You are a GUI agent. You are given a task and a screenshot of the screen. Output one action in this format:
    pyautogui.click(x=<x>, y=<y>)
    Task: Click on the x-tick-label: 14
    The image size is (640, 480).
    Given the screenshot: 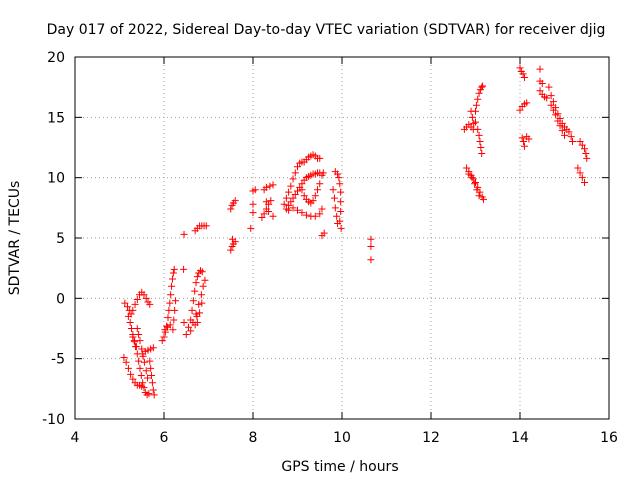 What is the action you would take?
    pyautogui.click(x=520, y=438)
    